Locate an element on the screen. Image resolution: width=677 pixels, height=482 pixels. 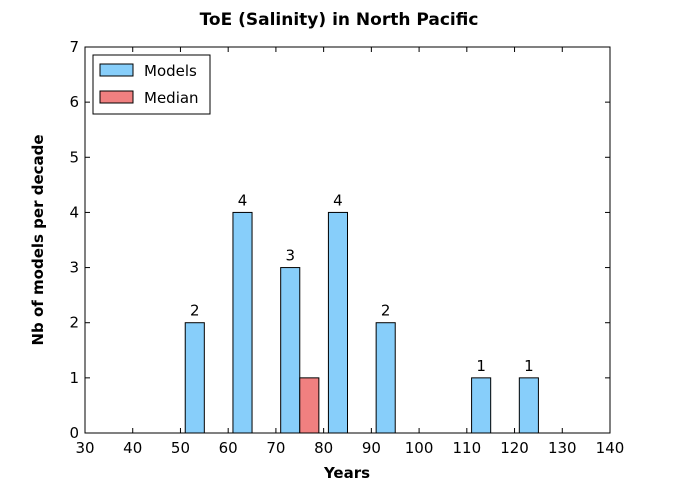
y-tick-label: 5 is located at coordinates (74, 157).